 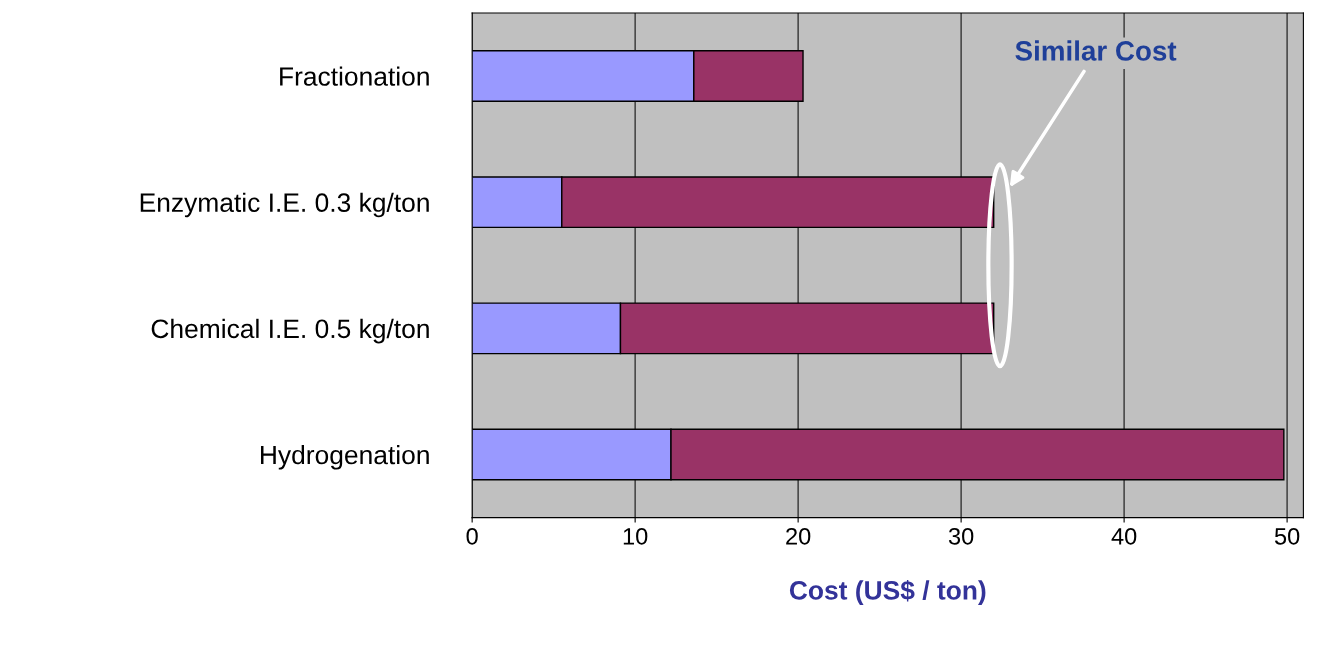 What do you see at coordinates (472, 536) in the screenshot?
I see `x-tick-label: 0` at bounding box center [472, 536].